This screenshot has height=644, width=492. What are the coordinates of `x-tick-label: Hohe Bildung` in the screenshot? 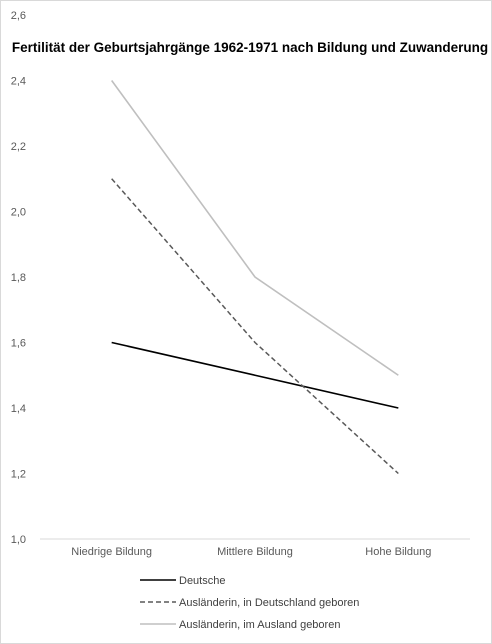 It's located at (398, 552).